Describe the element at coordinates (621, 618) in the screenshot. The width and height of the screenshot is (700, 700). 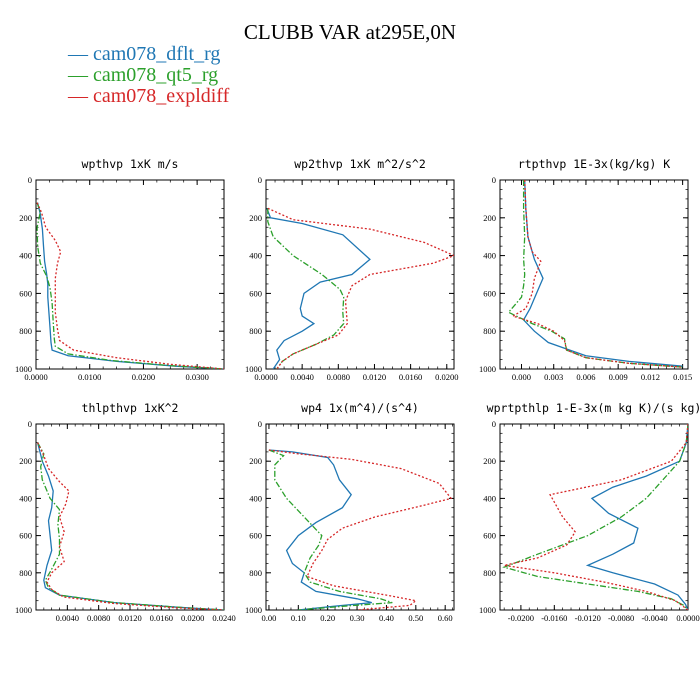
I see `x-tick-label: -0.0080` at that location.